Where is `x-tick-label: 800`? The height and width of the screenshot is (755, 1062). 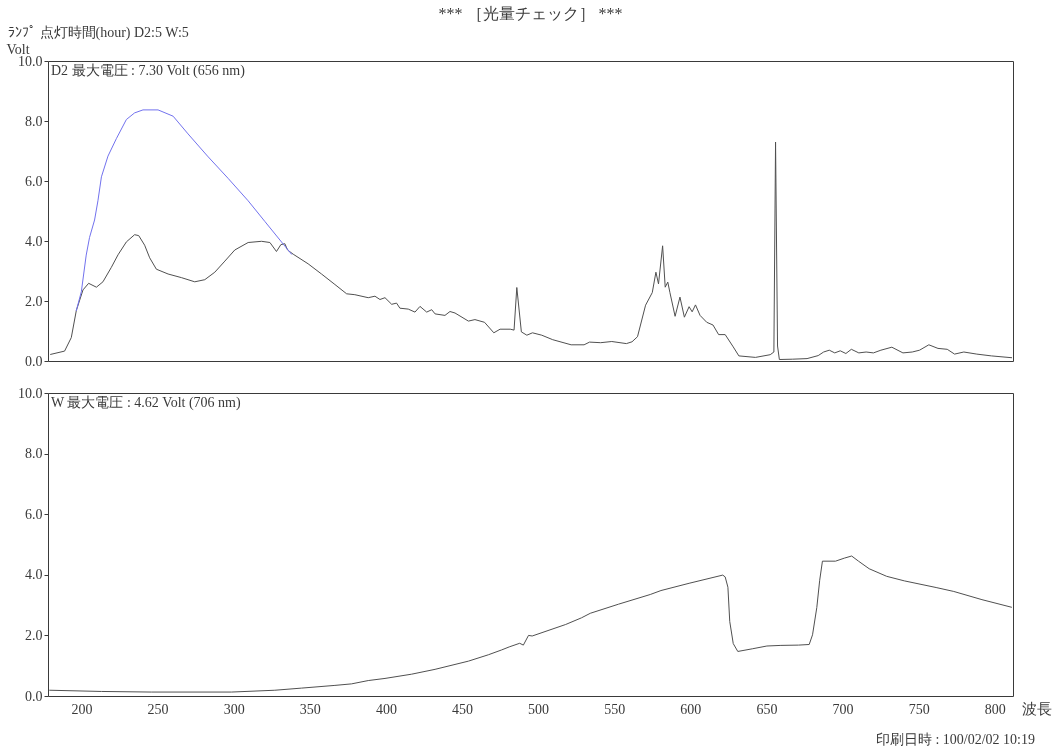
x-tick-label: 800 is located at coordinates (995, 709).